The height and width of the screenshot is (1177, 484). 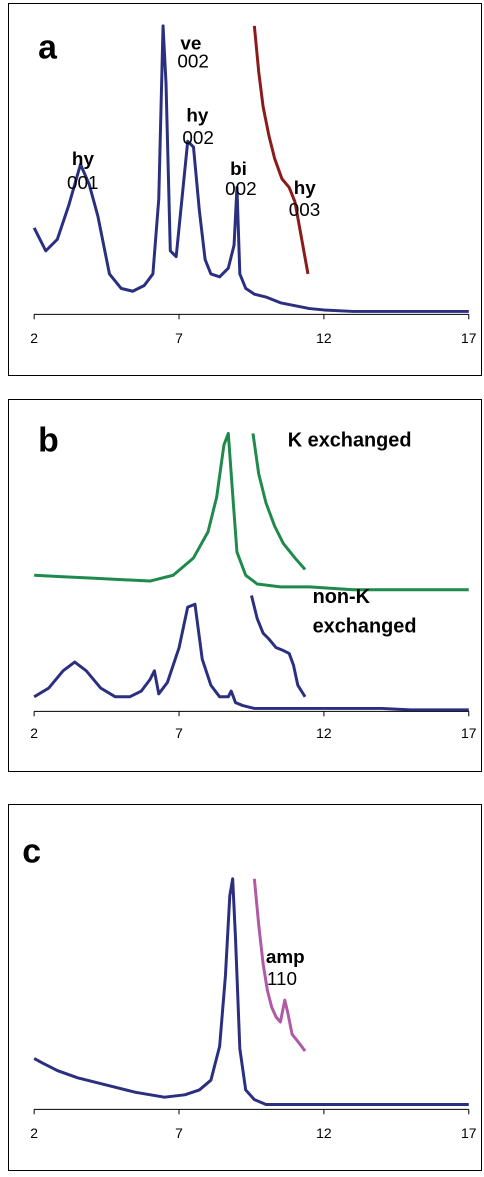 I want to click on panel-letter-c: c, so click(x=31, y=852).